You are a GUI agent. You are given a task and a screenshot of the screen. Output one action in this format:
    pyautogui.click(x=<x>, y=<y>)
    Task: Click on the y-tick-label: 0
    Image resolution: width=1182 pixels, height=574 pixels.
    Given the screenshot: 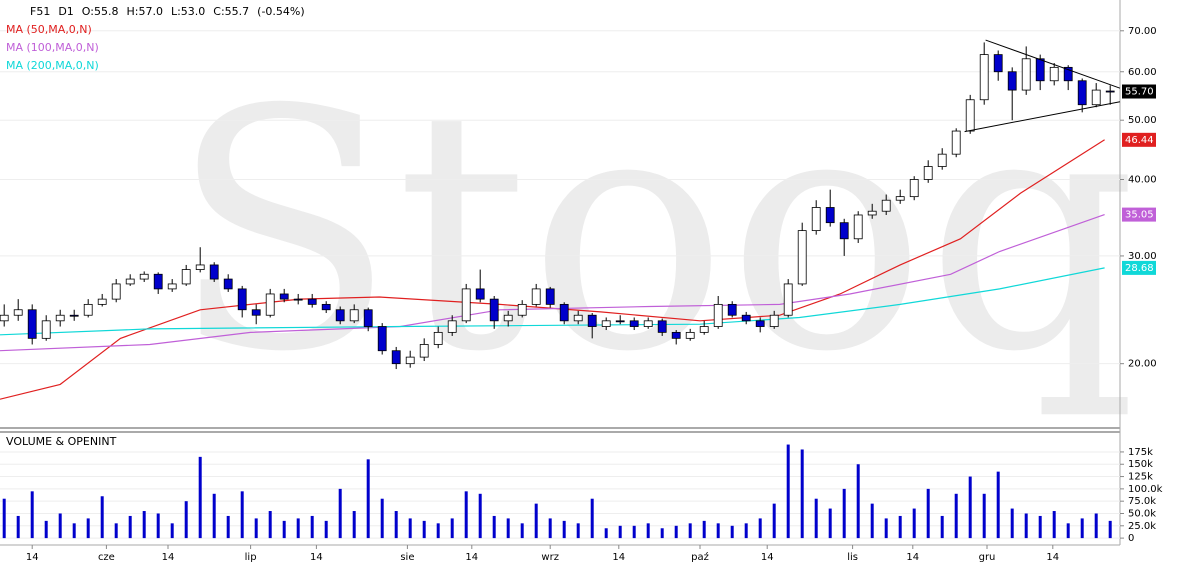 What is the action you would take?
    pyautogui.click(x=1131, y=538)
    